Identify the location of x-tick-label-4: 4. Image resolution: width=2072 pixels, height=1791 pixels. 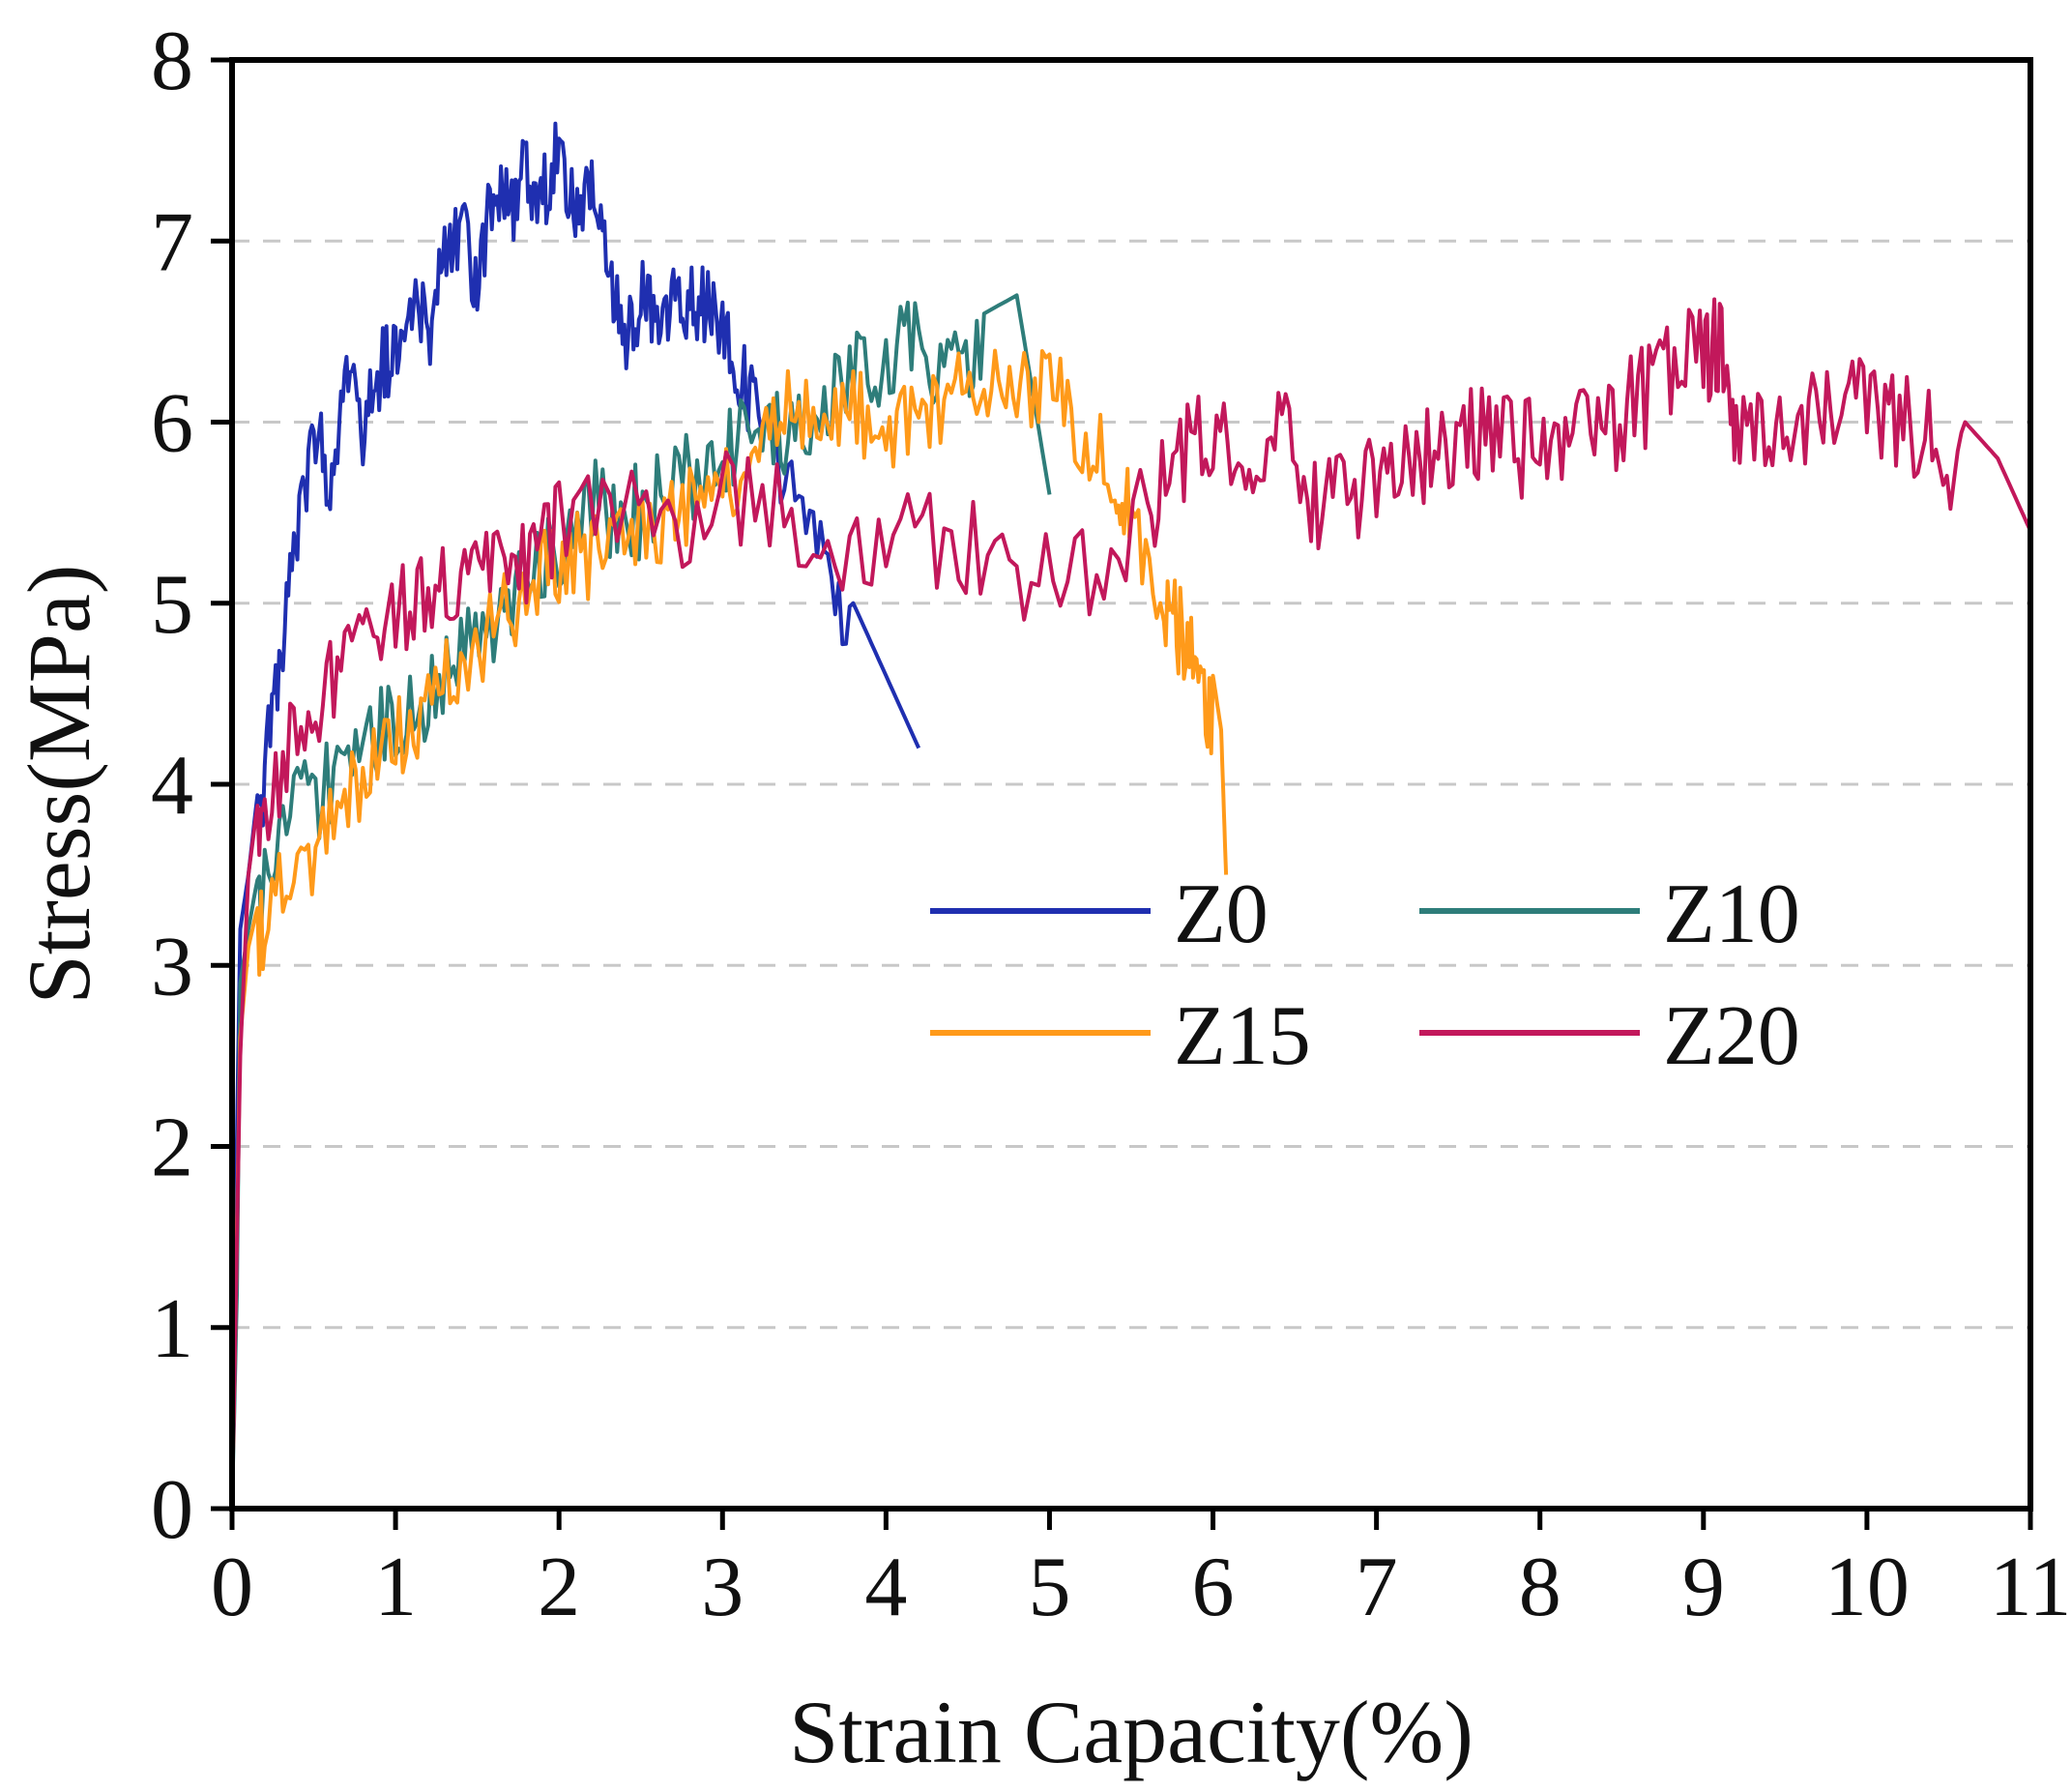
(885, 1587).